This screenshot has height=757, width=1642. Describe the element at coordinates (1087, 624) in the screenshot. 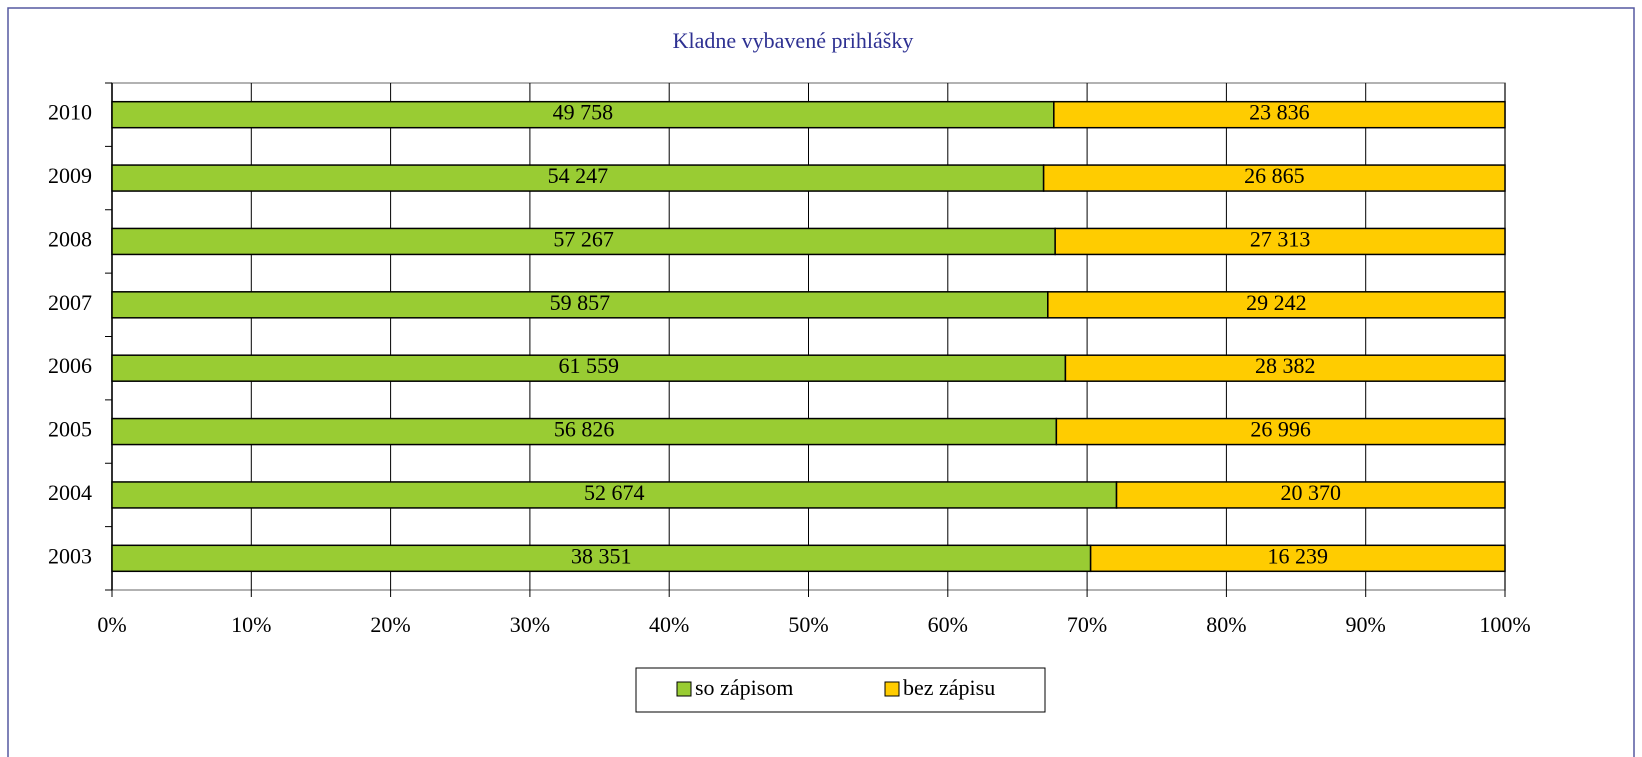

I see `x-tick-label: 70%` at that location.